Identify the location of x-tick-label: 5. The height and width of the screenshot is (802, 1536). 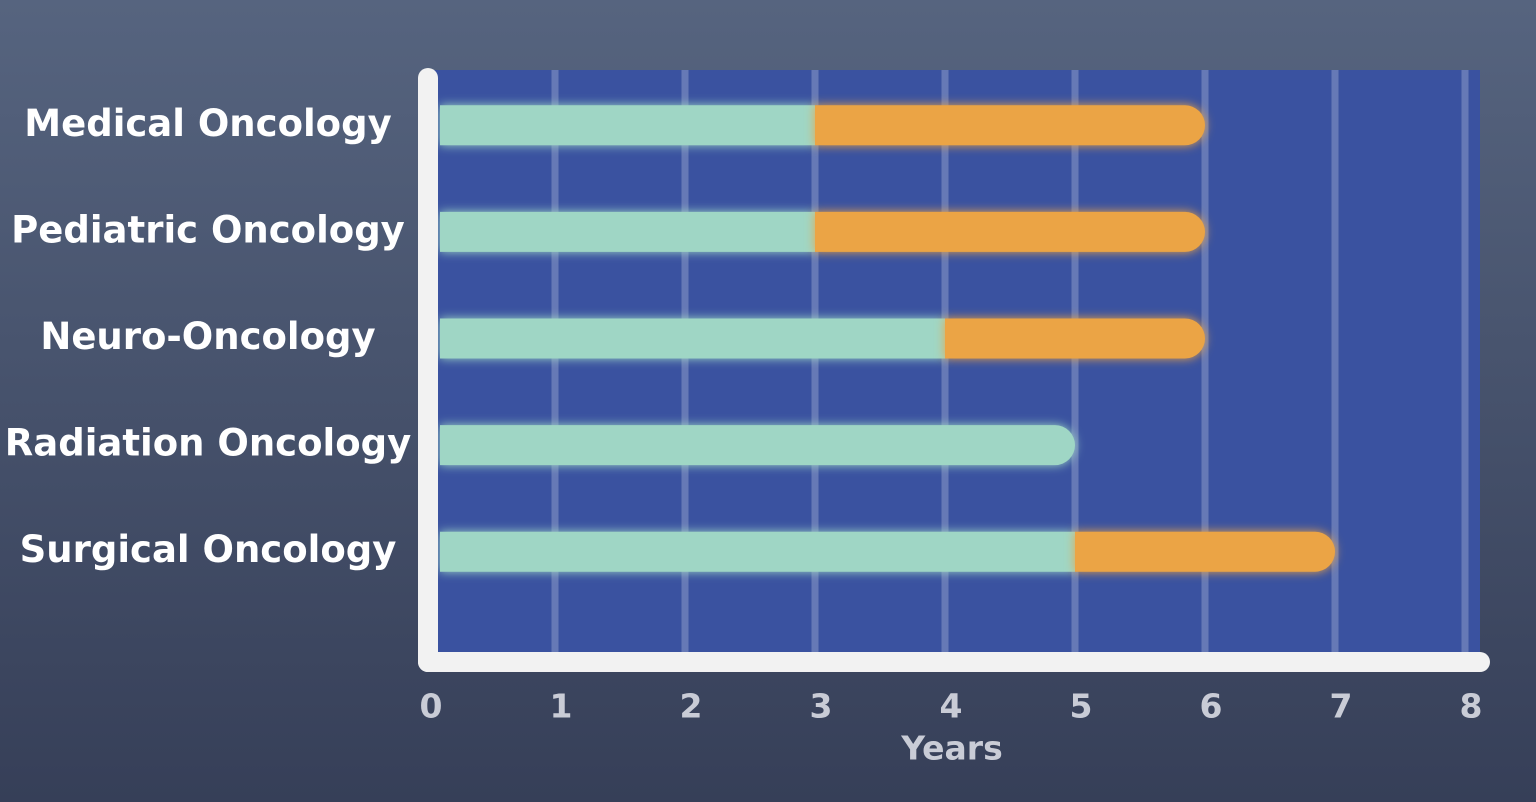
(1081, 706).